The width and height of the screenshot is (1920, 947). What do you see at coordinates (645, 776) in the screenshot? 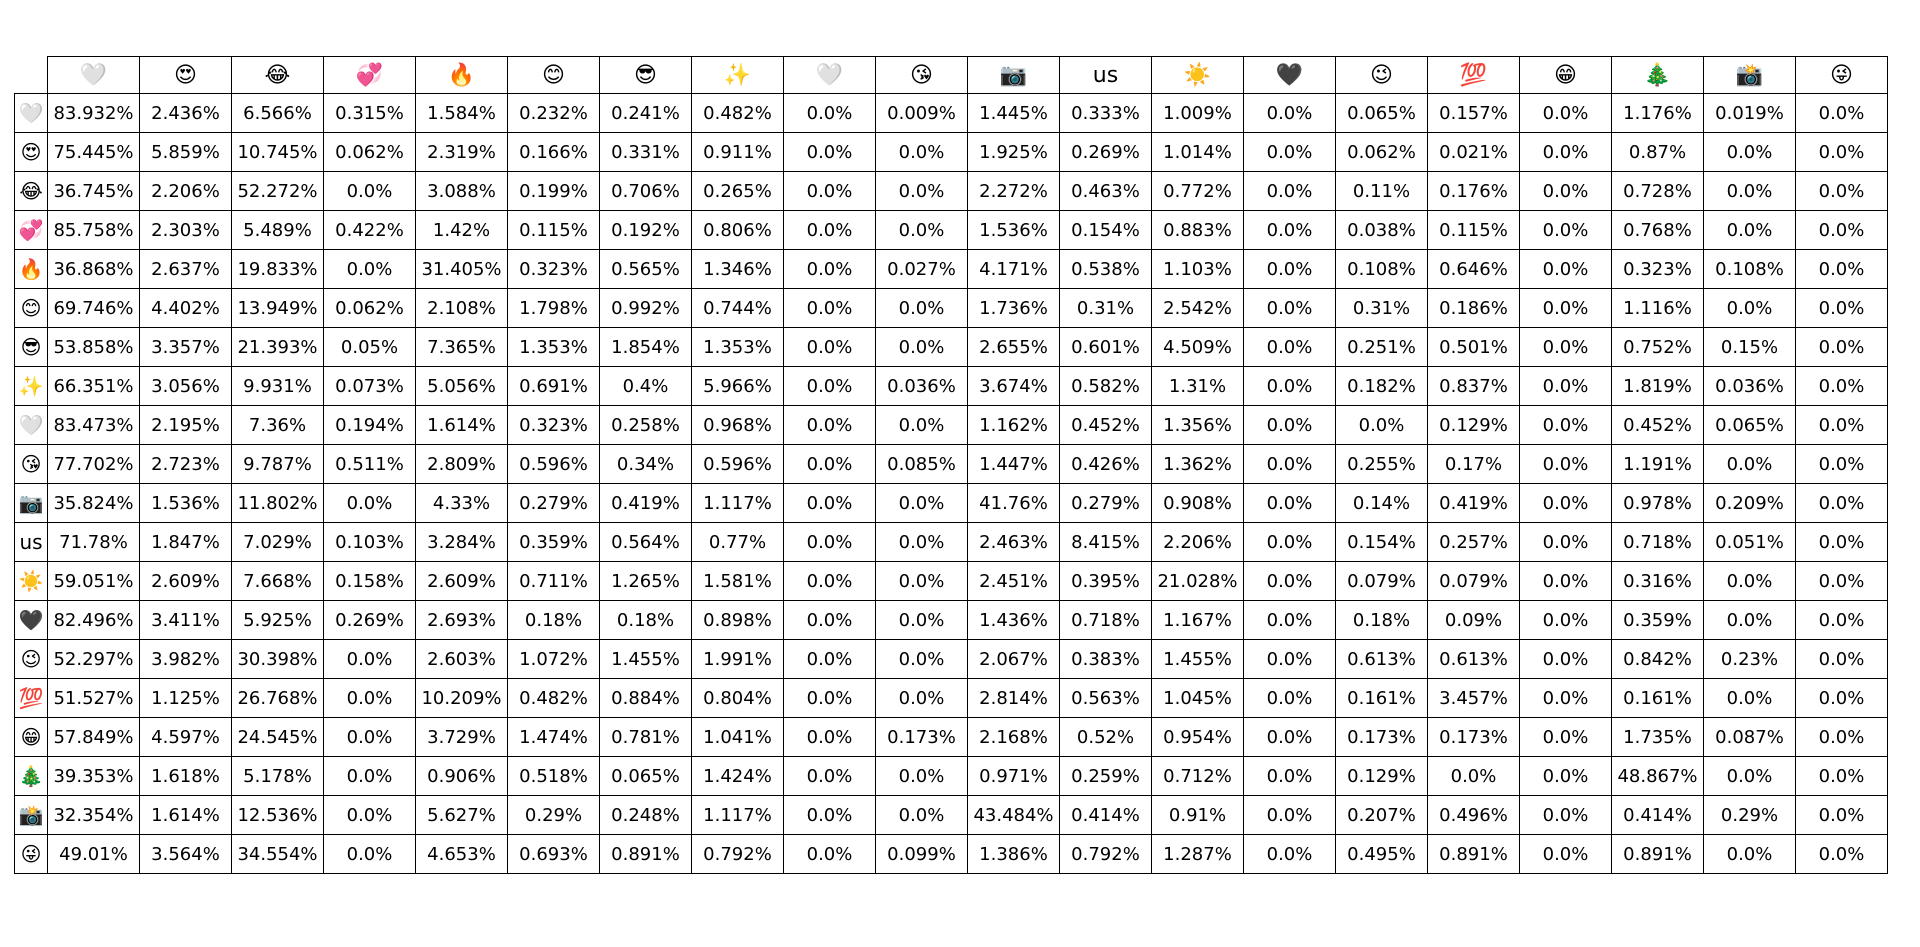
I see `table-cell: 0.065%` at bounding box center [645, 776].